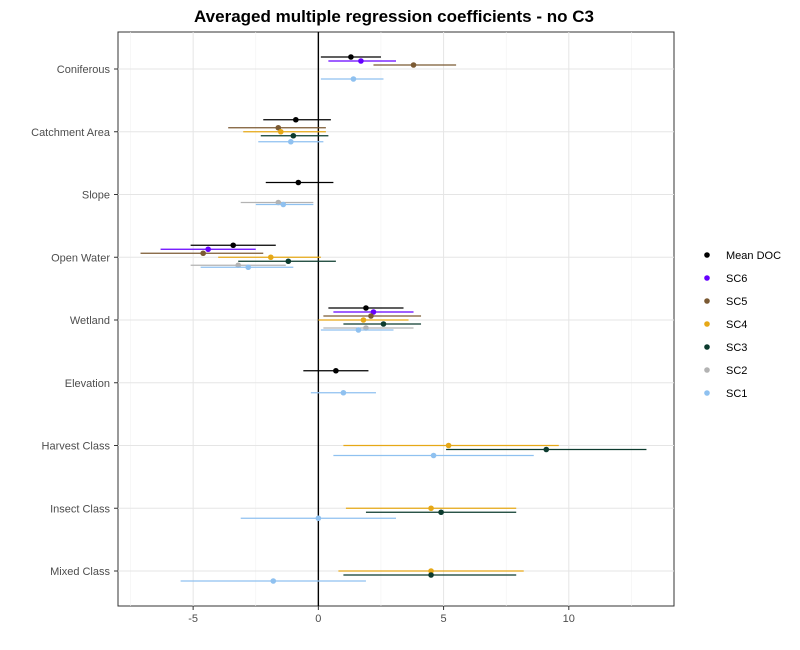 The image size is (800, 650). What do you see at coordinates (84, 70) in the screenshot?
I see `y-tick-label: Coniferous` at bounding box center [84, 70].